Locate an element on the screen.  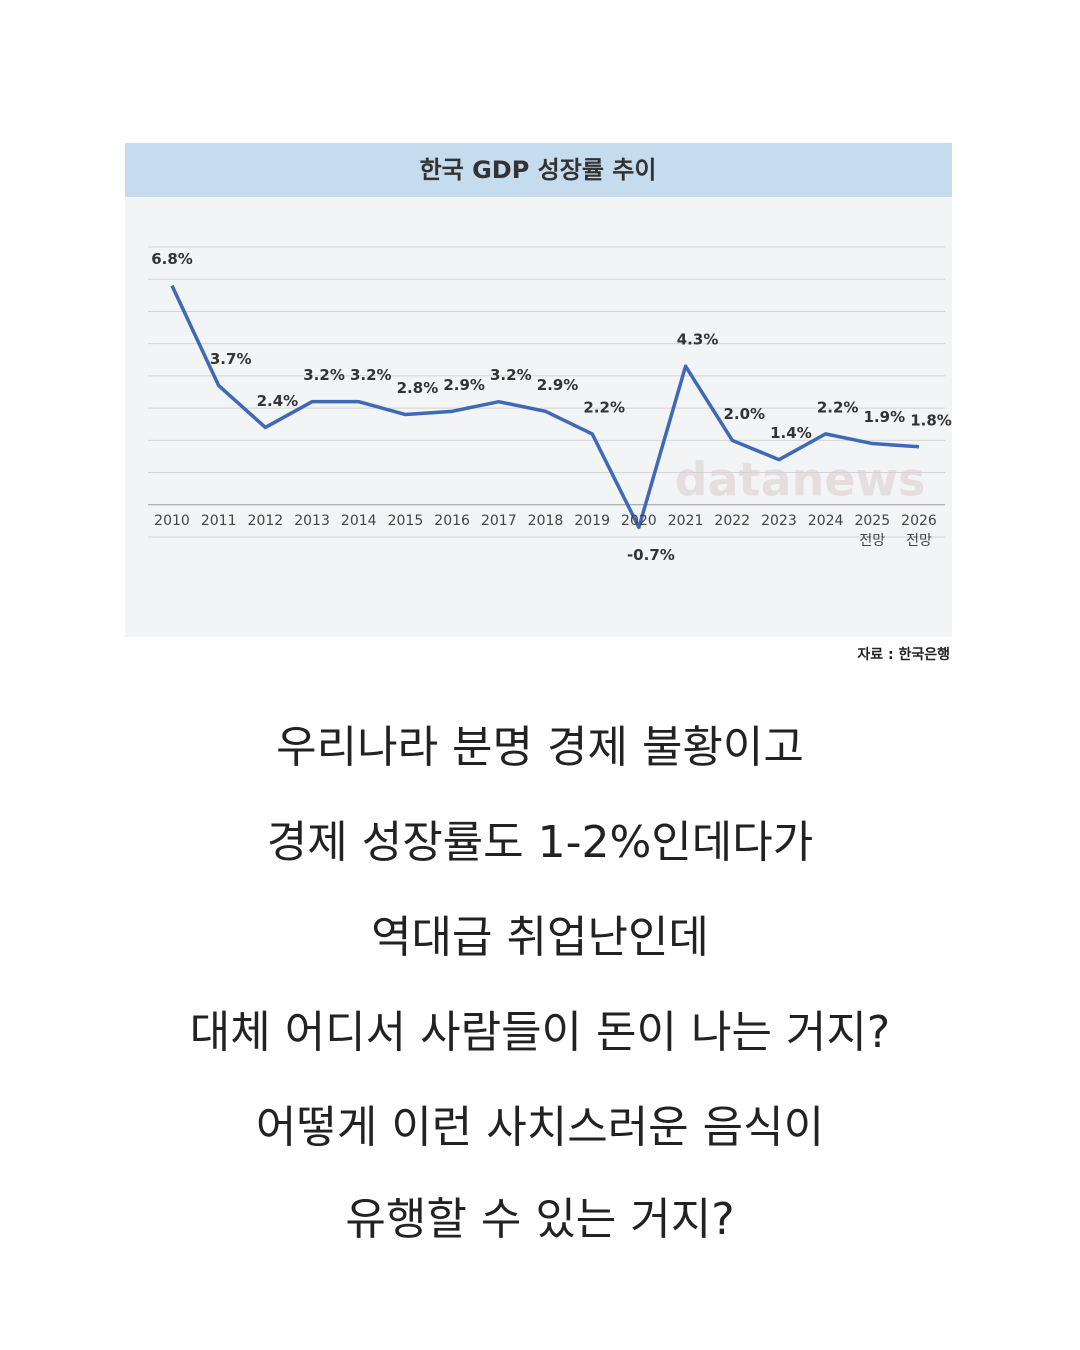
caption-line: 어떻게 이런 사치스러운 음식이 is located at coordinates (540, 1127).